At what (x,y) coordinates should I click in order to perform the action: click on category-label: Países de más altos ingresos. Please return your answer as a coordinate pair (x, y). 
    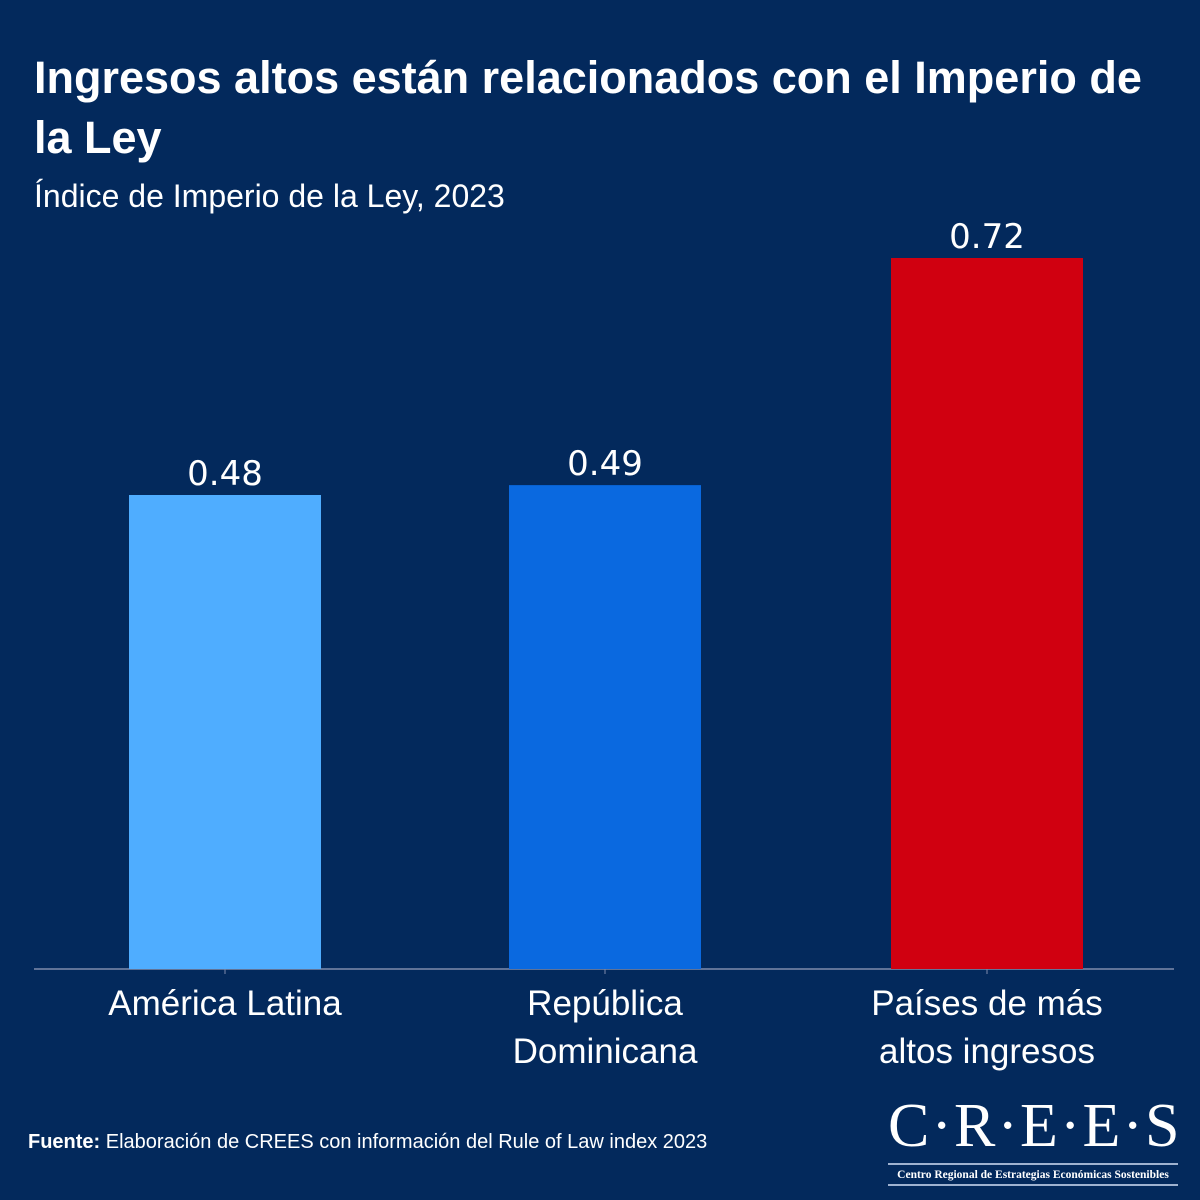
    Looking at the image, I should click on (987, 1027).